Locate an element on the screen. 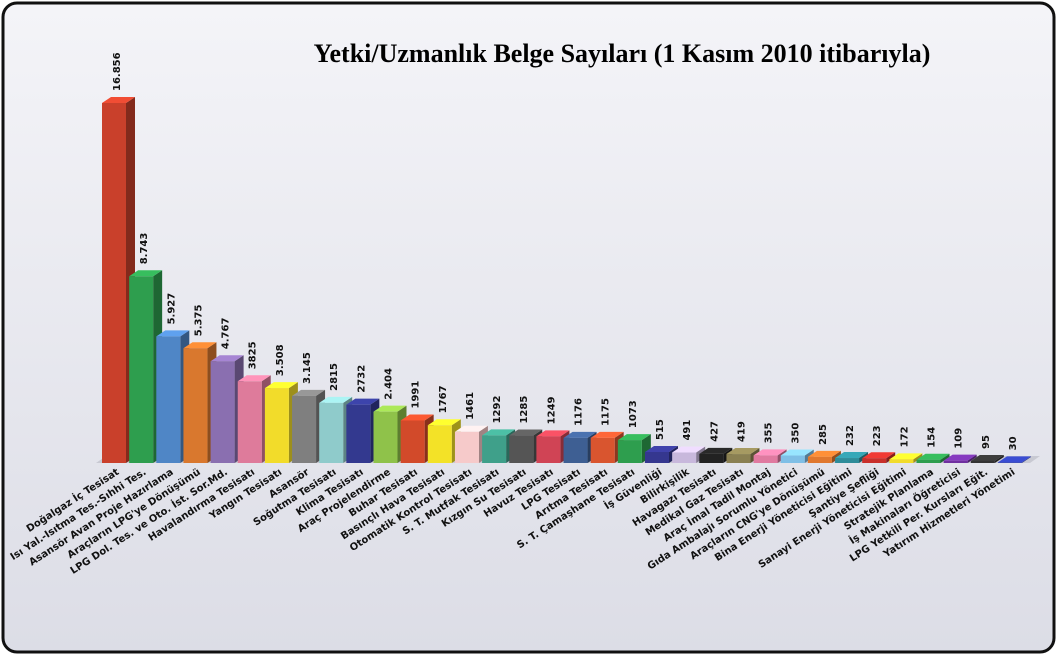 This screenshot has width=1057, height=659. value-label: 1249 is located at coordinates (551, 410).